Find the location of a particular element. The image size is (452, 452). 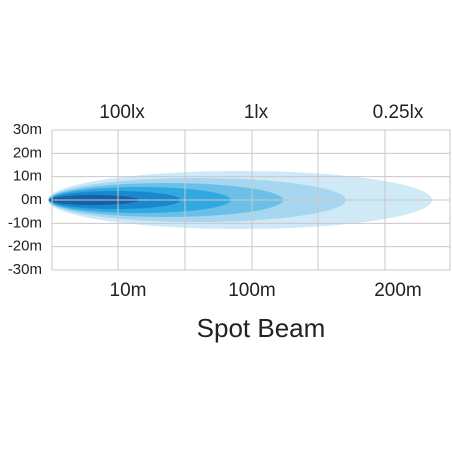

lux-label: 0.25lx is located at coordinates (398, 112).